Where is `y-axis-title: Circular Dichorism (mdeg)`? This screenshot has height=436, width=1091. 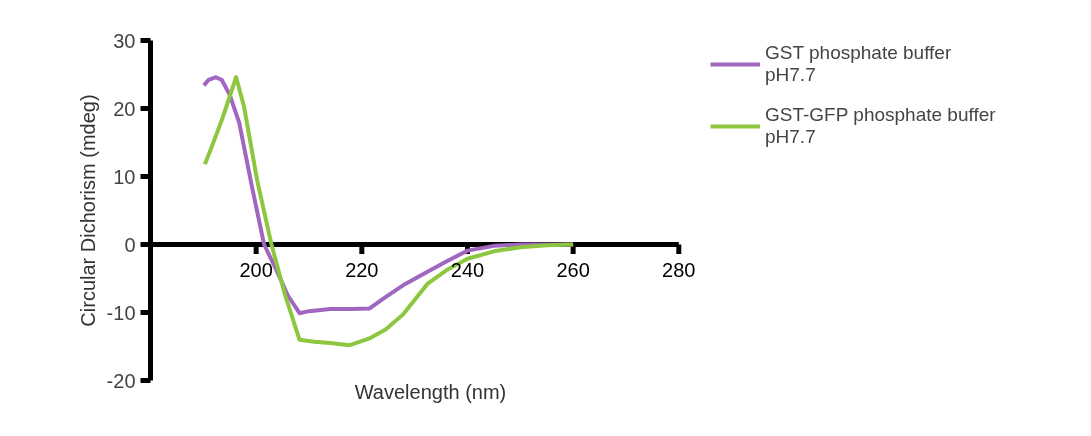
y-axis-title: Circular Dichorism (mdeg) is located at coordinates (87, 210).